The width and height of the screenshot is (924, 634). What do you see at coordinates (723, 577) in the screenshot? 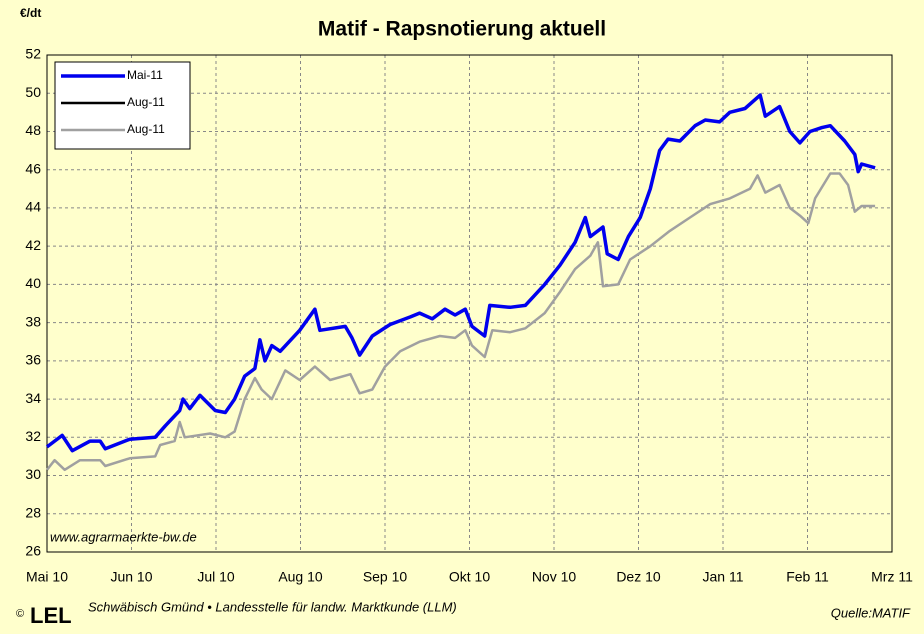
I see `x-tick-label: Jan 11` at bounding box center [723, 577].